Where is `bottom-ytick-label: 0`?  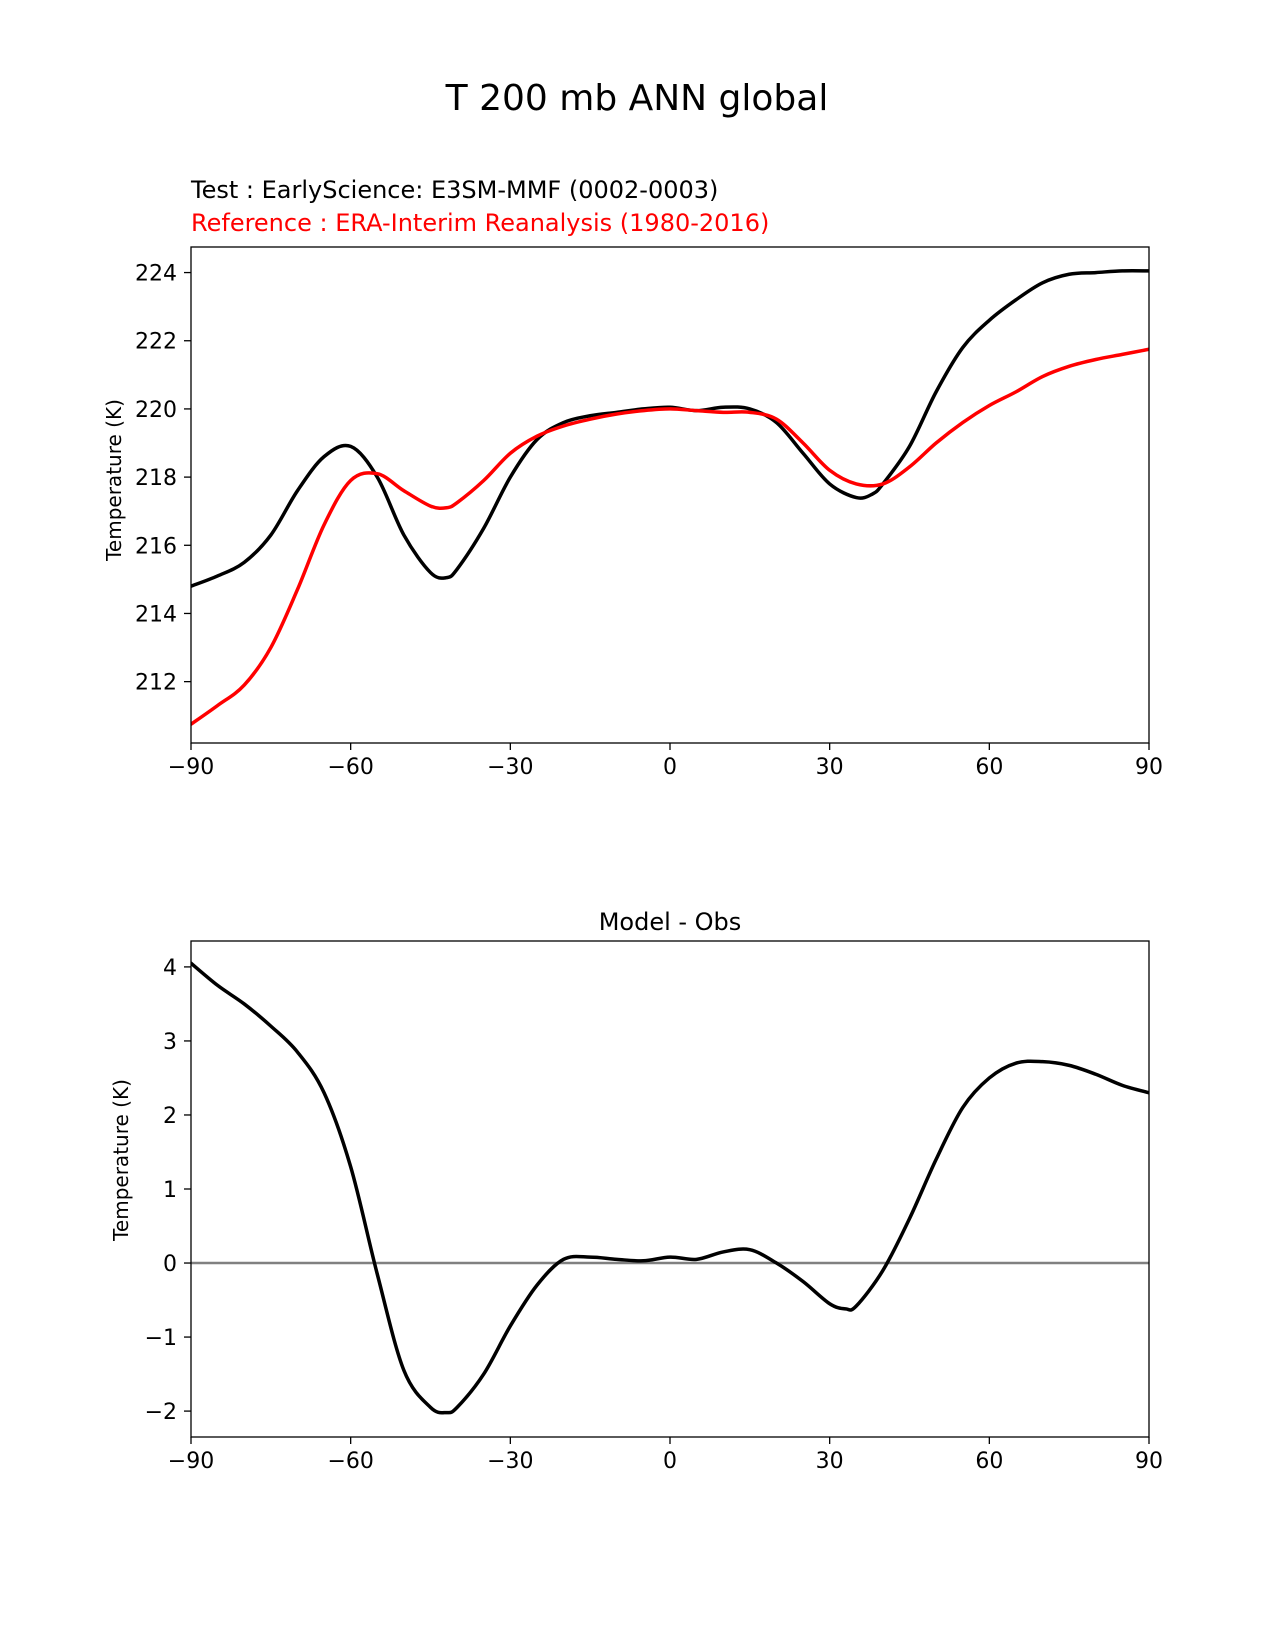 bottom-ytick-label: 0 is located at coordinates (170, 1264).